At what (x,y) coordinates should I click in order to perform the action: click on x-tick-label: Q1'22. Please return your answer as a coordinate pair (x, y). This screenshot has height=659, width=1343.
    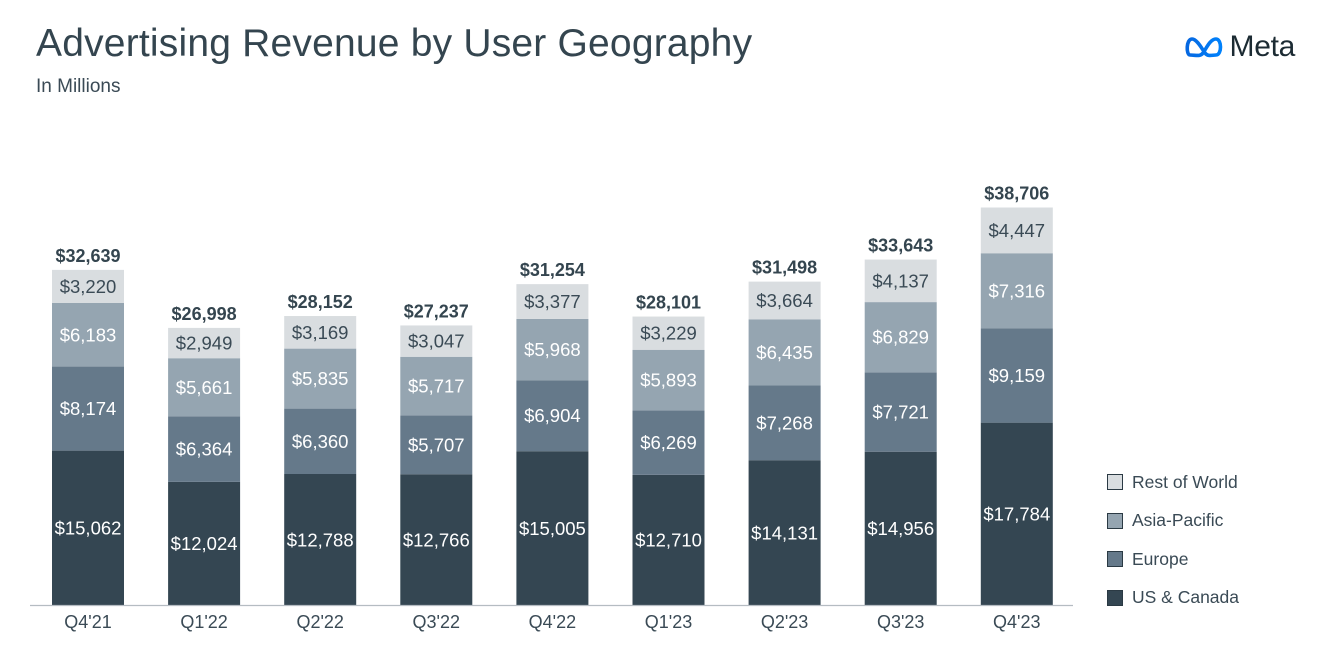
    Looking at the image, I should click on (203, 622).